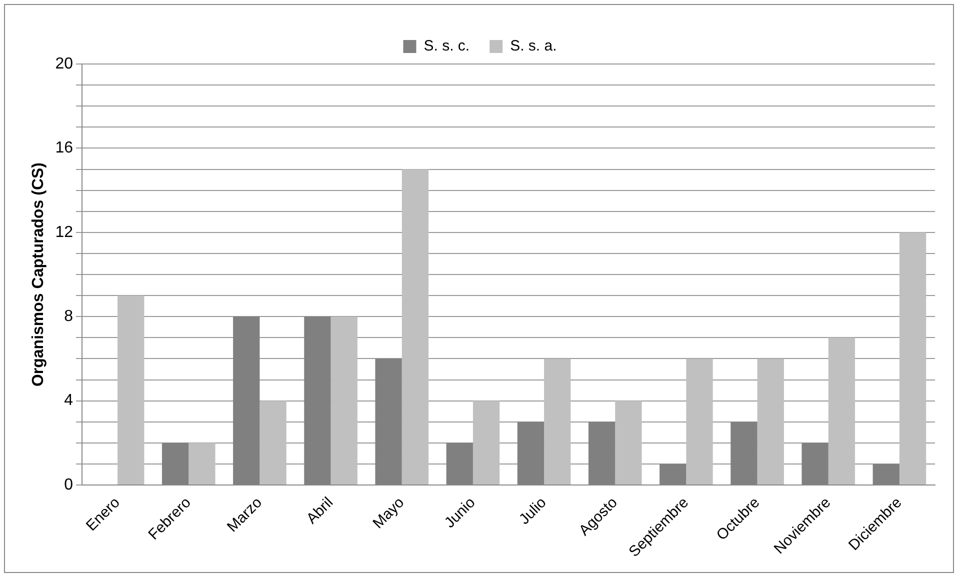 This screenshot has height=579, width=960. I want to click on y-tick-label: 8, so click(69, 317).